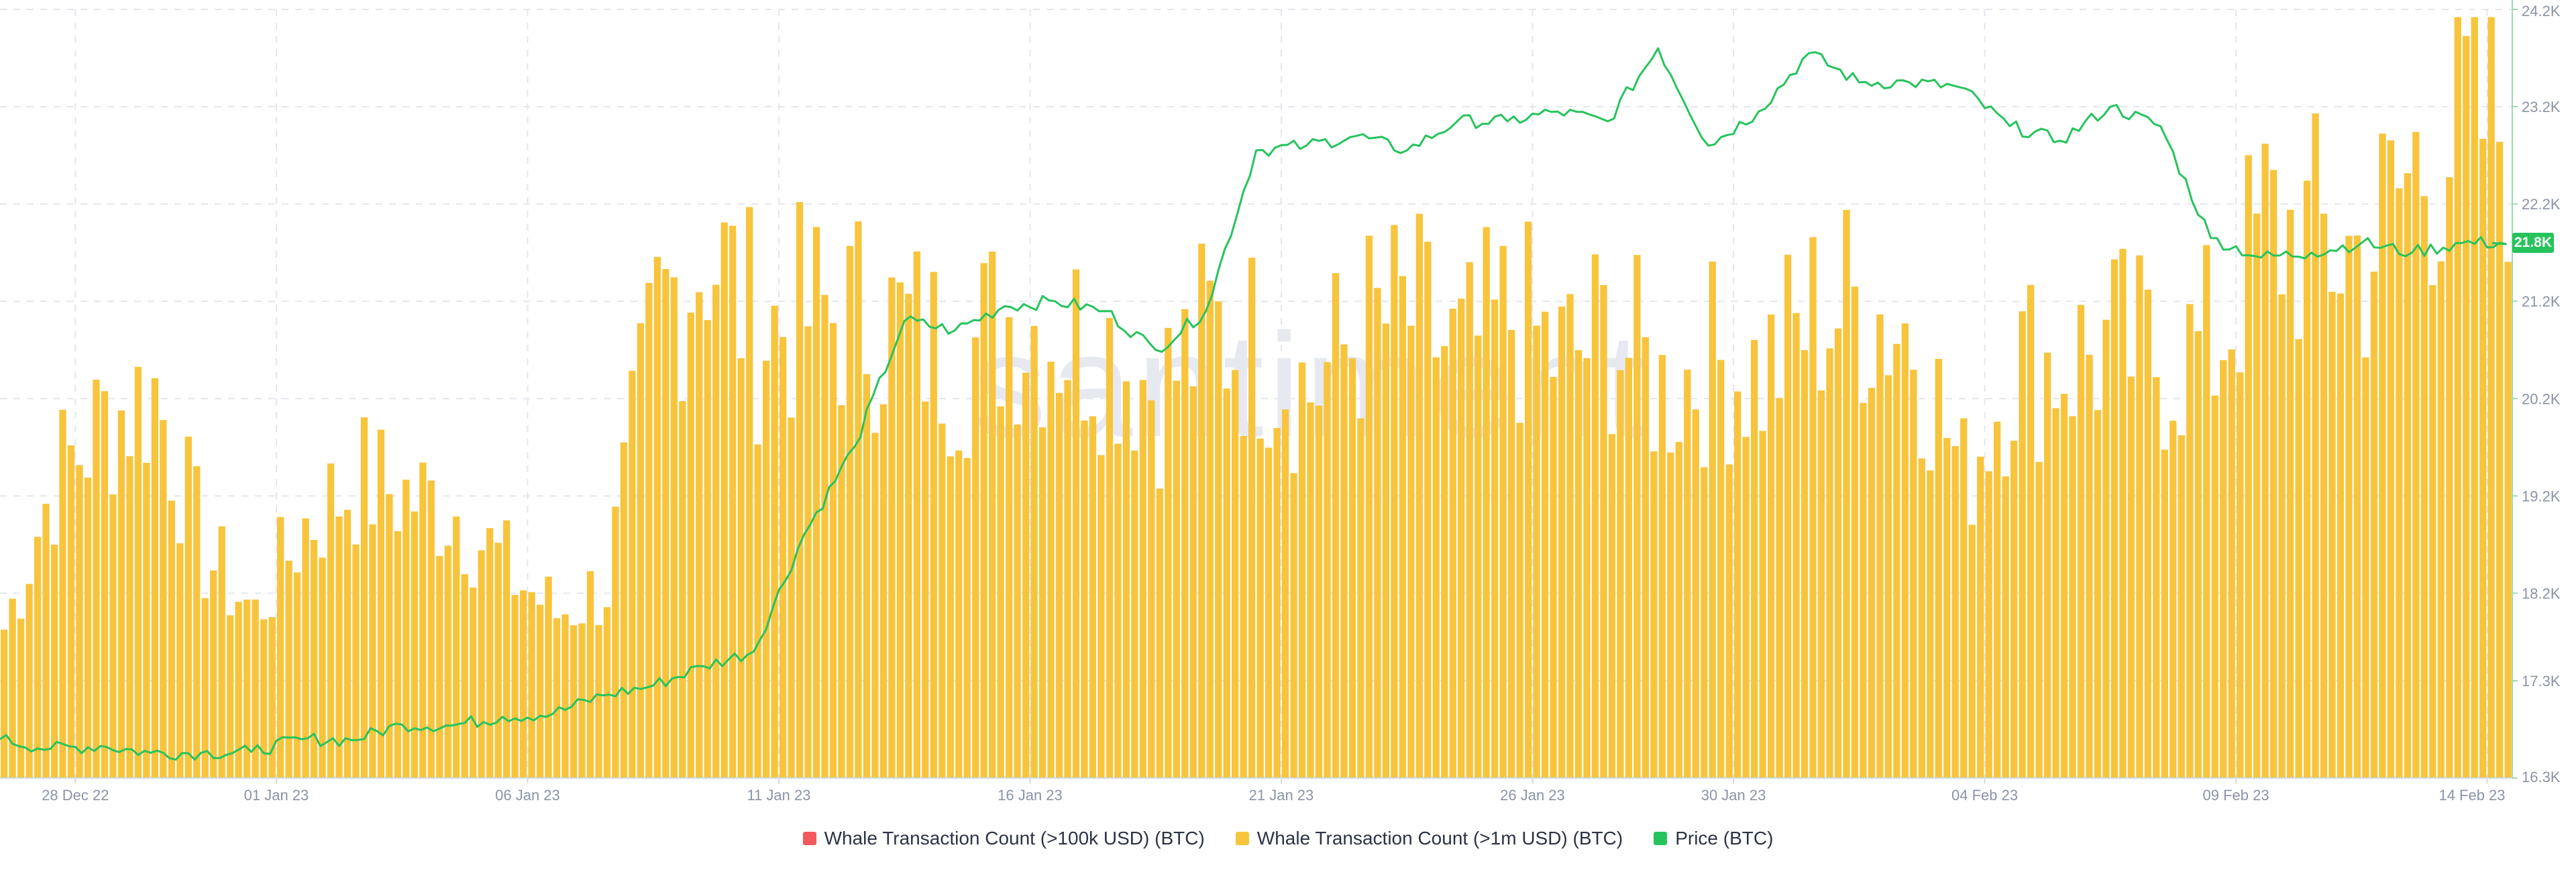 This screenshot has height=872, width=2576. Describe the element at coordinates (1661, 839) in the screenshot. I see `legend-swatch-price` at that location.